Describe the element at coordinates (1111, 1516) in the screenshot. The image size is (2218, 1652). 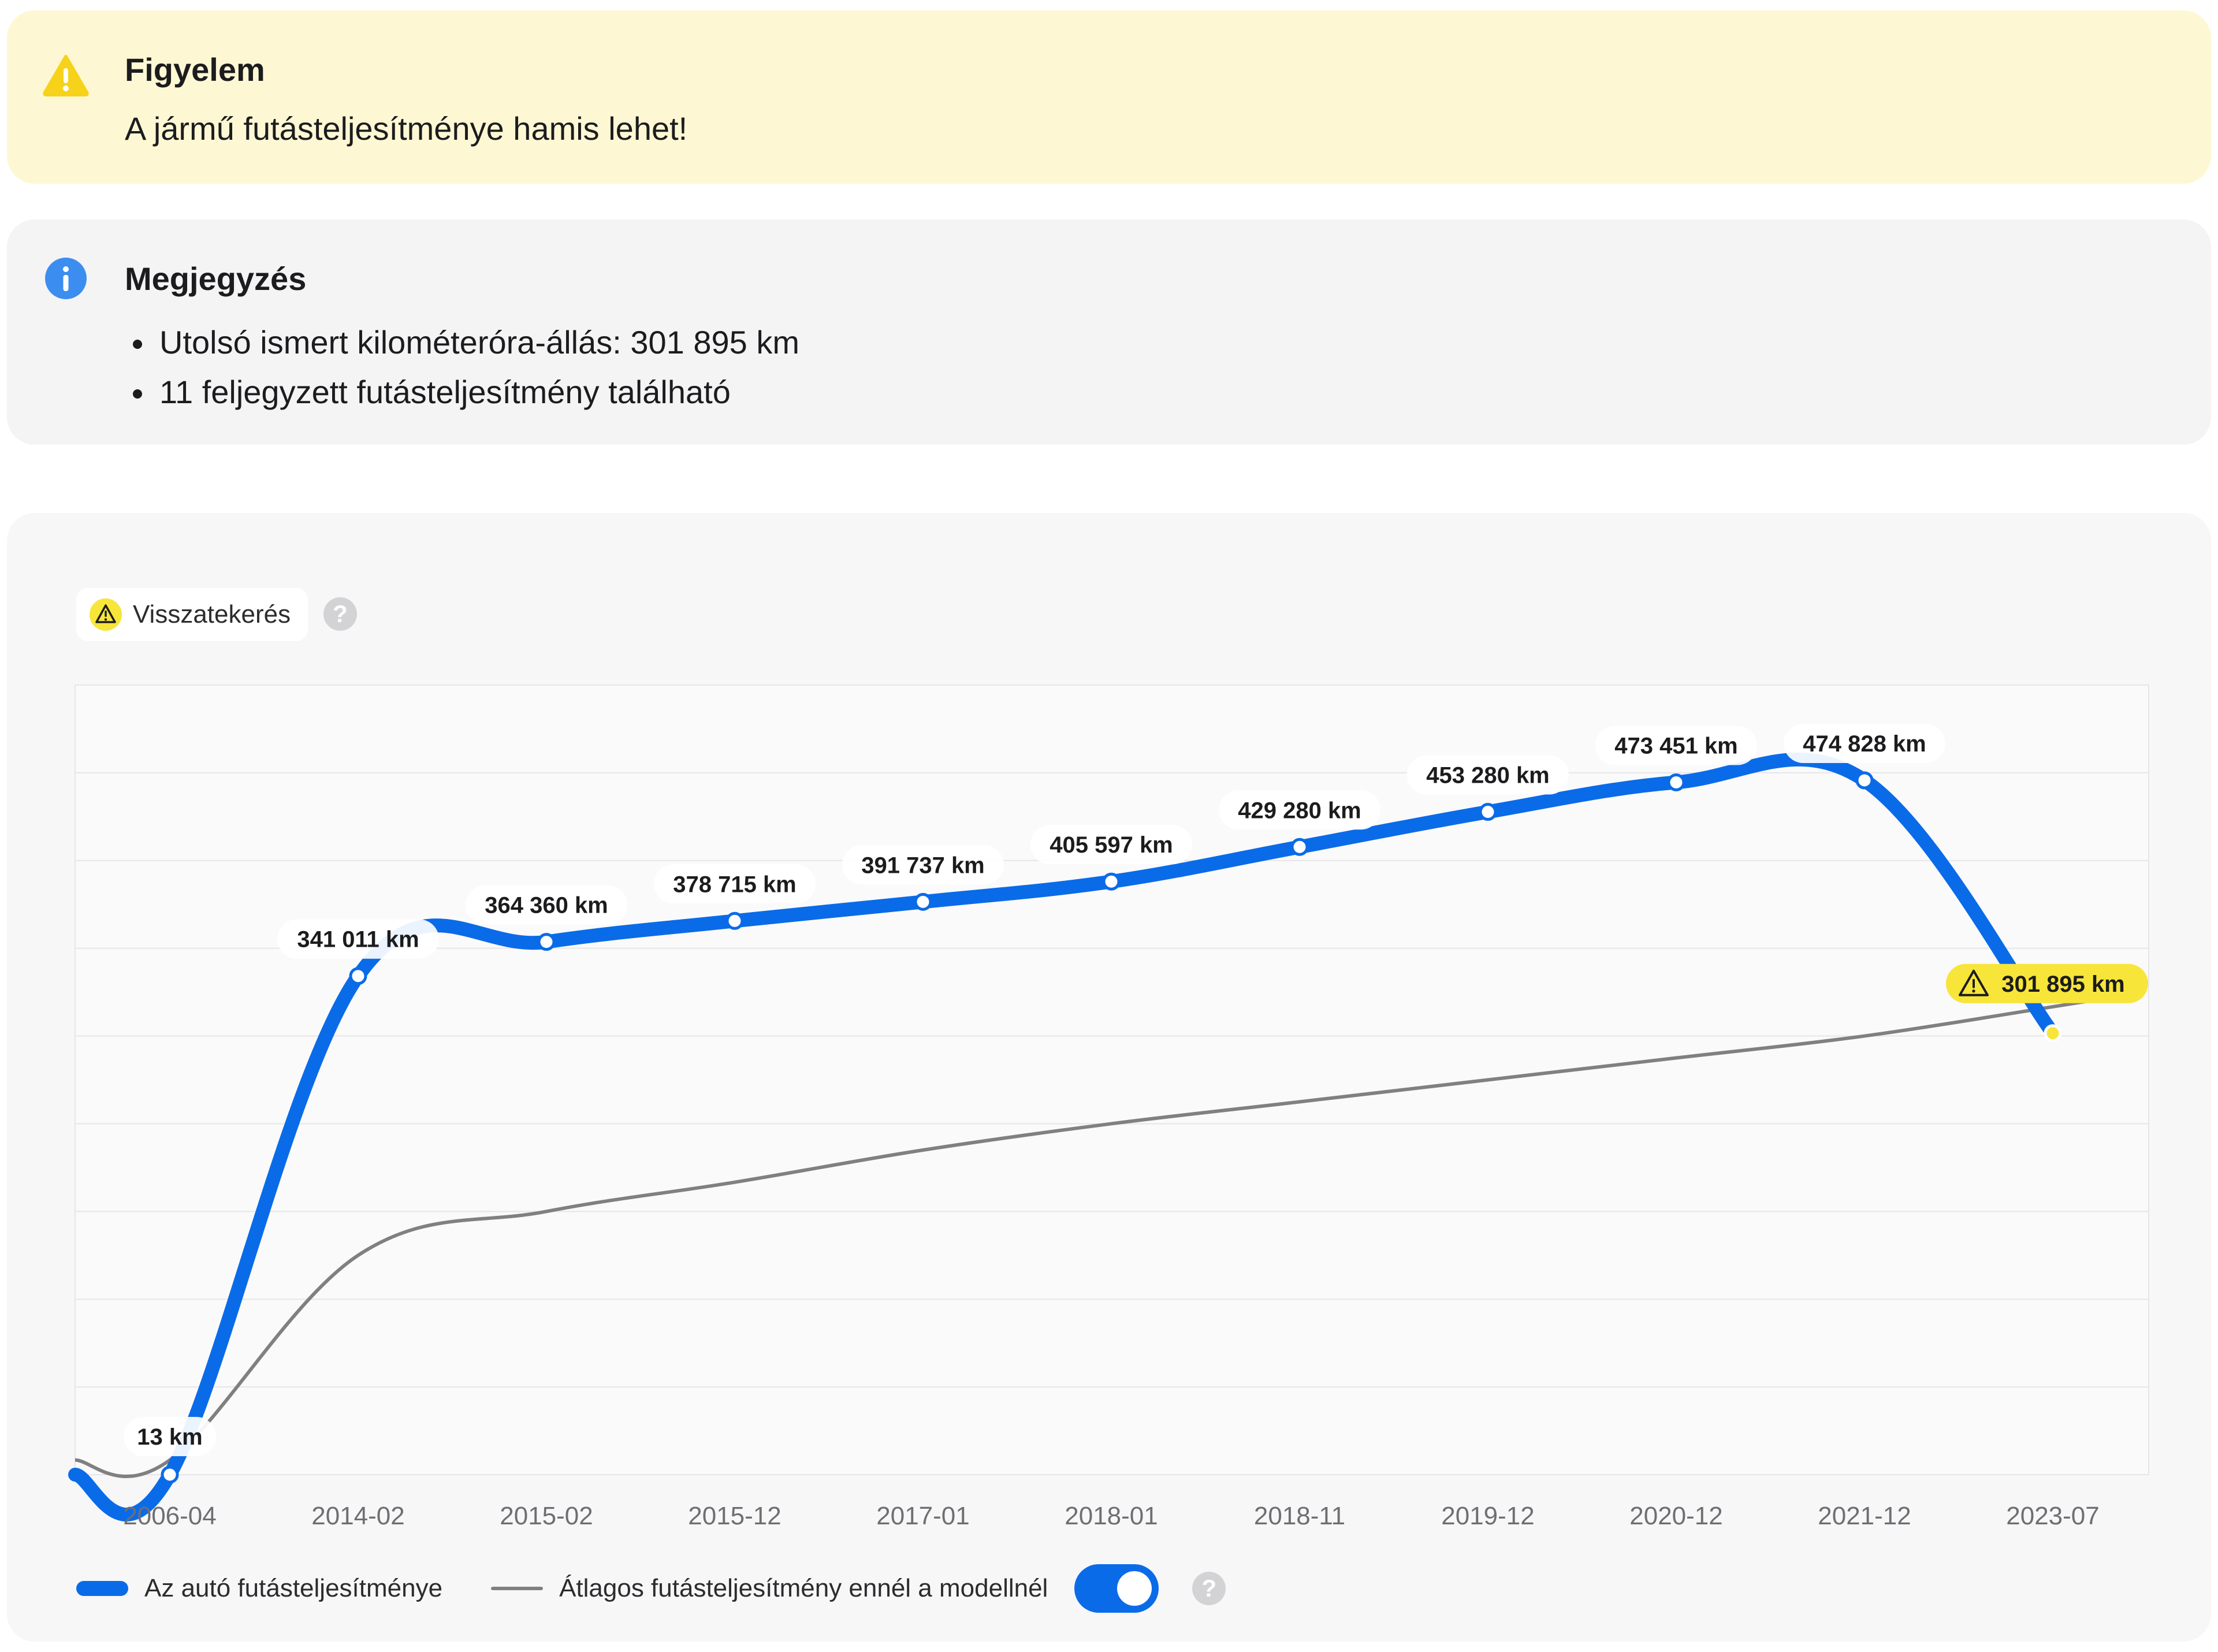
I see `x-tick-label: 2018-01` at that location.